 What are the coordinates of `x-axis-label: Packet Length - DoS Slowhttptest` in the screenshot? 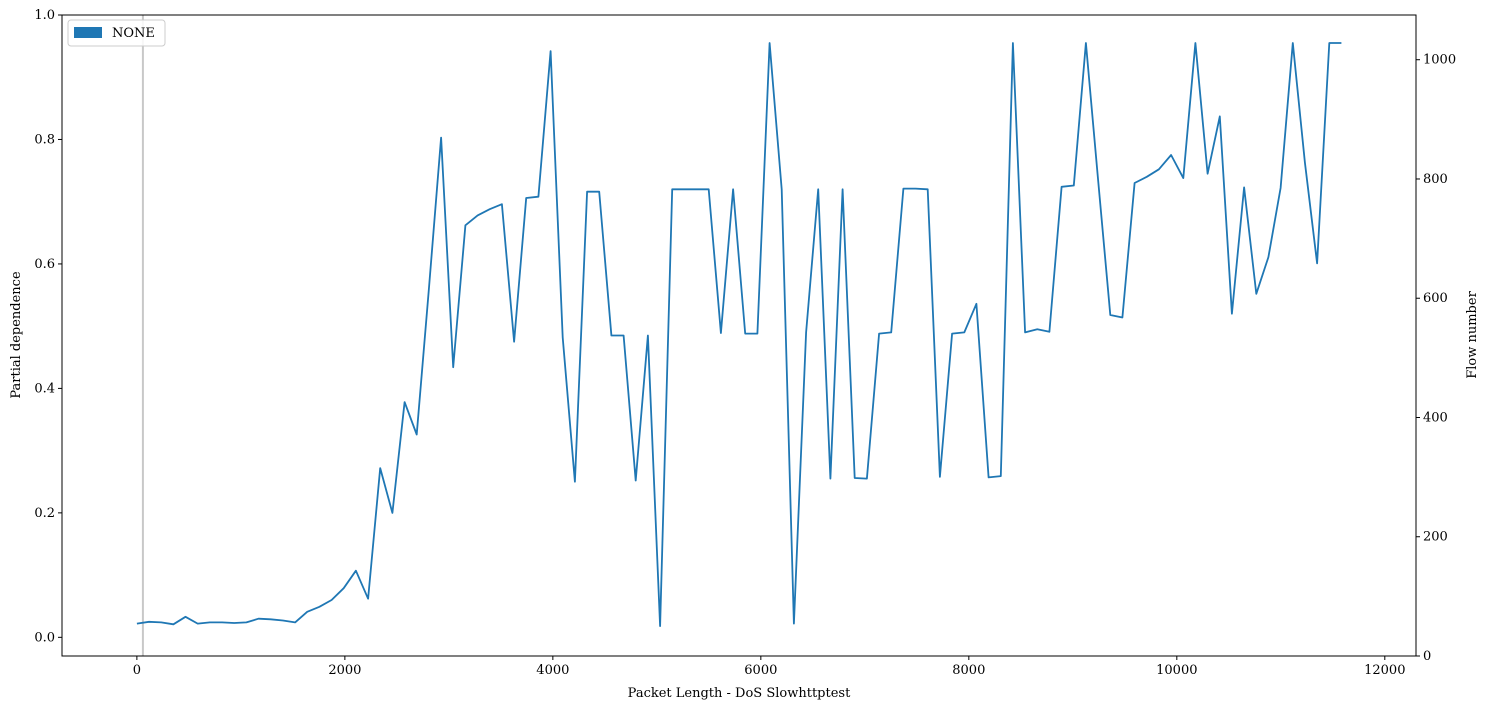 It's located at (739, 693).